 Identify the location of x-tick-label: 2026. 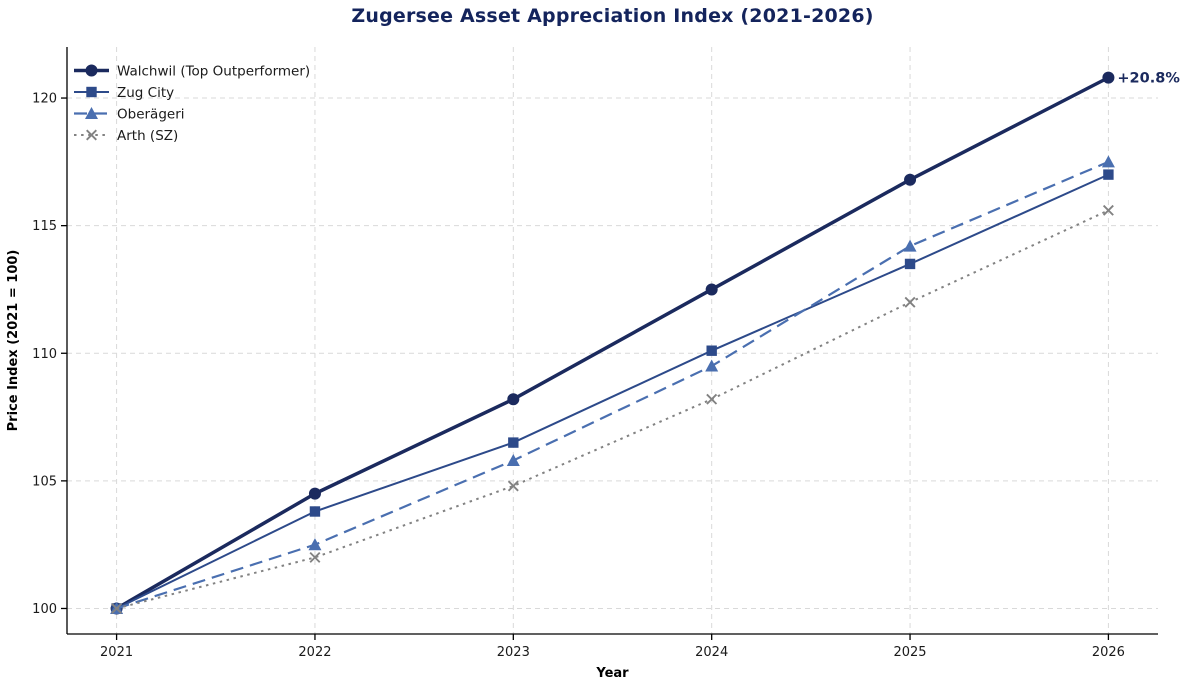
(1108, 652).